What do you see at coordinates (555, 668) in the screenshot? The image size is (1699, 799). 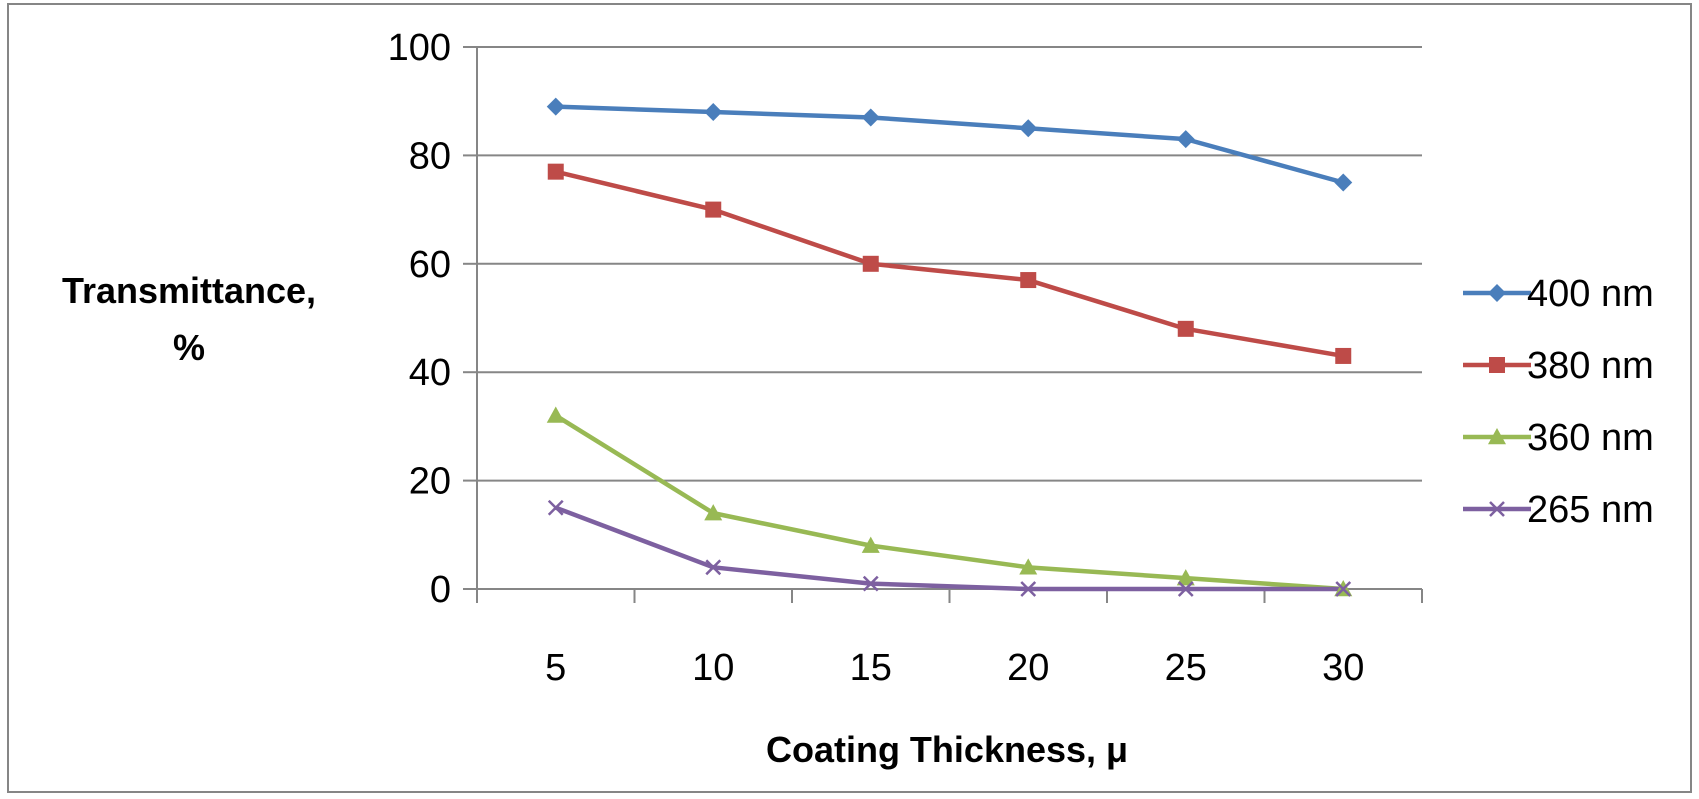 I see `x-tick-label: 5` at bounding box center [555, 668].